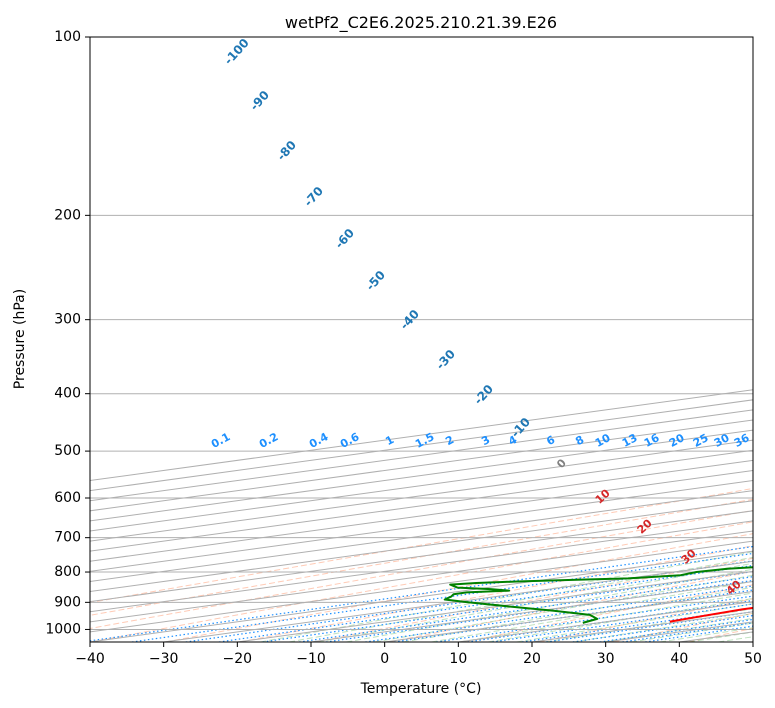 The width and height of the screenshot is (775, 708). Describe the element at coordinates (421, 689) in the screenshot. I see `x-axis-label: Temperature (°C)` at that location.